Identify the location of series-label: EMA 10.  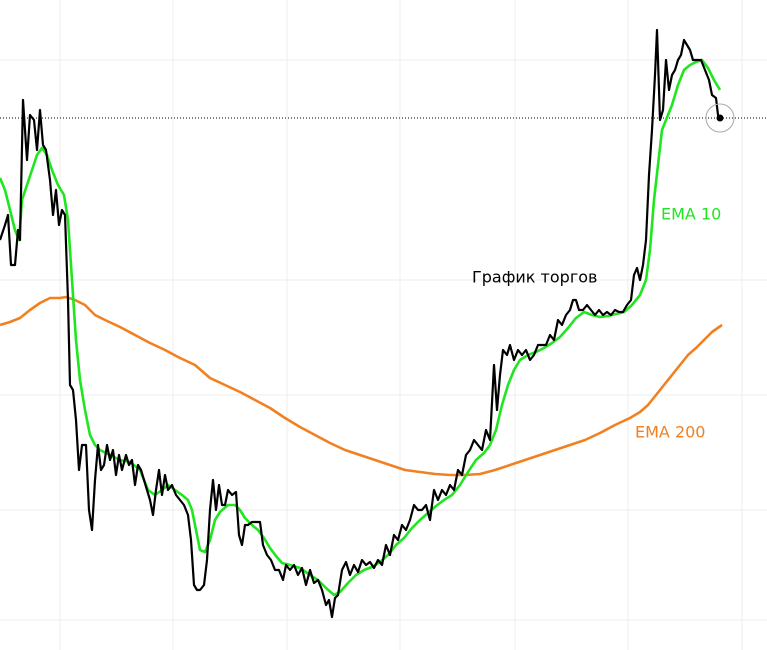
(691, 214).